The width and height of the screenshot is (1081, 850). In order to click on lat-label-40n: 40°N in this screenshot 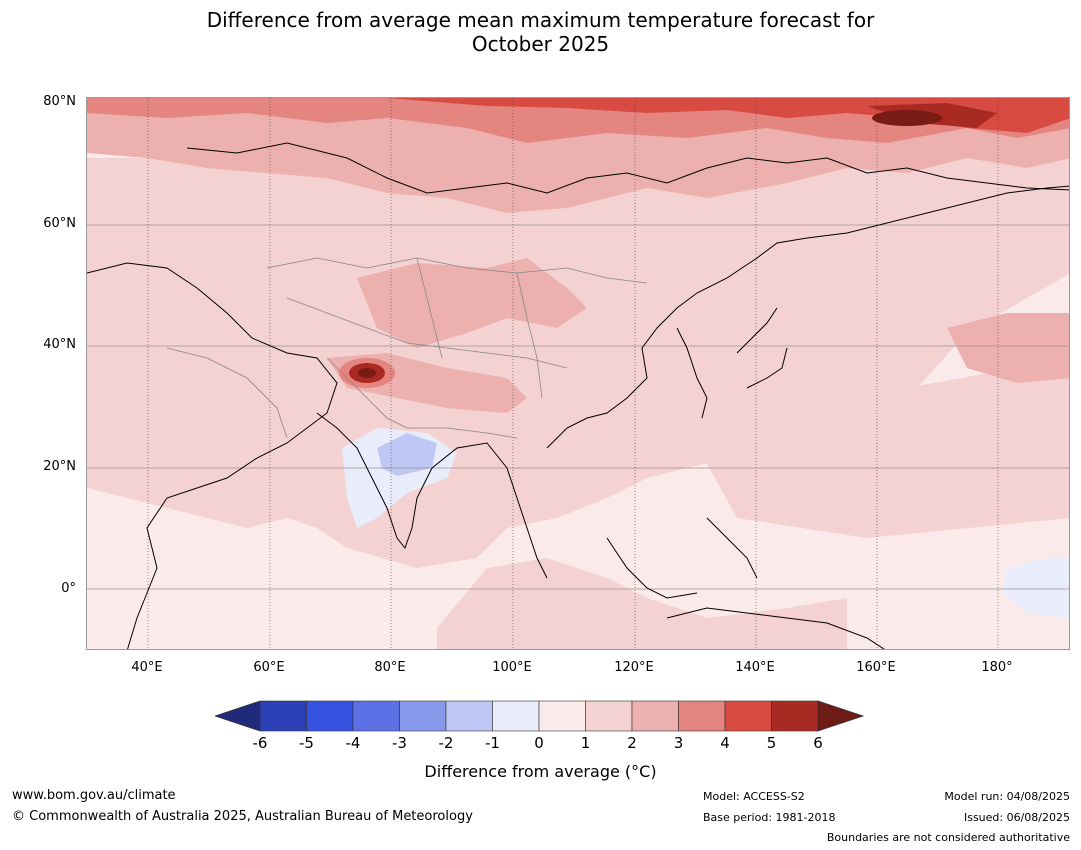, I will do `click(59, 344)`.